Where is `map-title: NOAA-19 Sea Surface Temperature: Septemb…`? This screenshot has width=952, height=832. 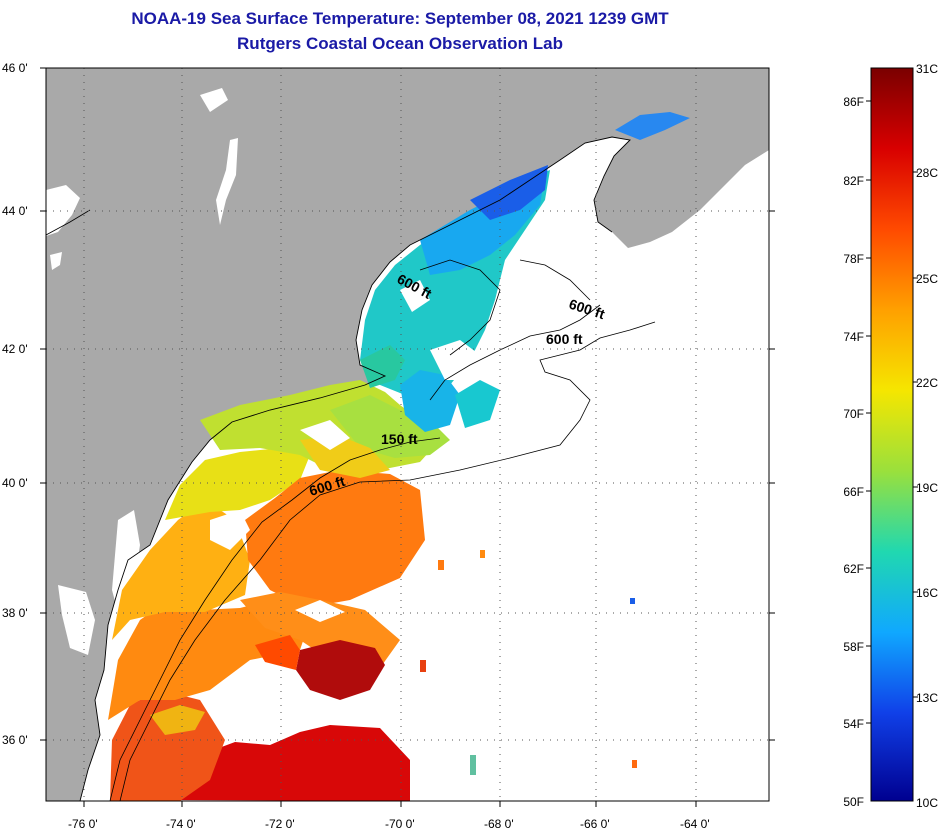
map-title: NOAA-19 Sea Surface Temperature: Septemb… is located at coordinates (400, 18).